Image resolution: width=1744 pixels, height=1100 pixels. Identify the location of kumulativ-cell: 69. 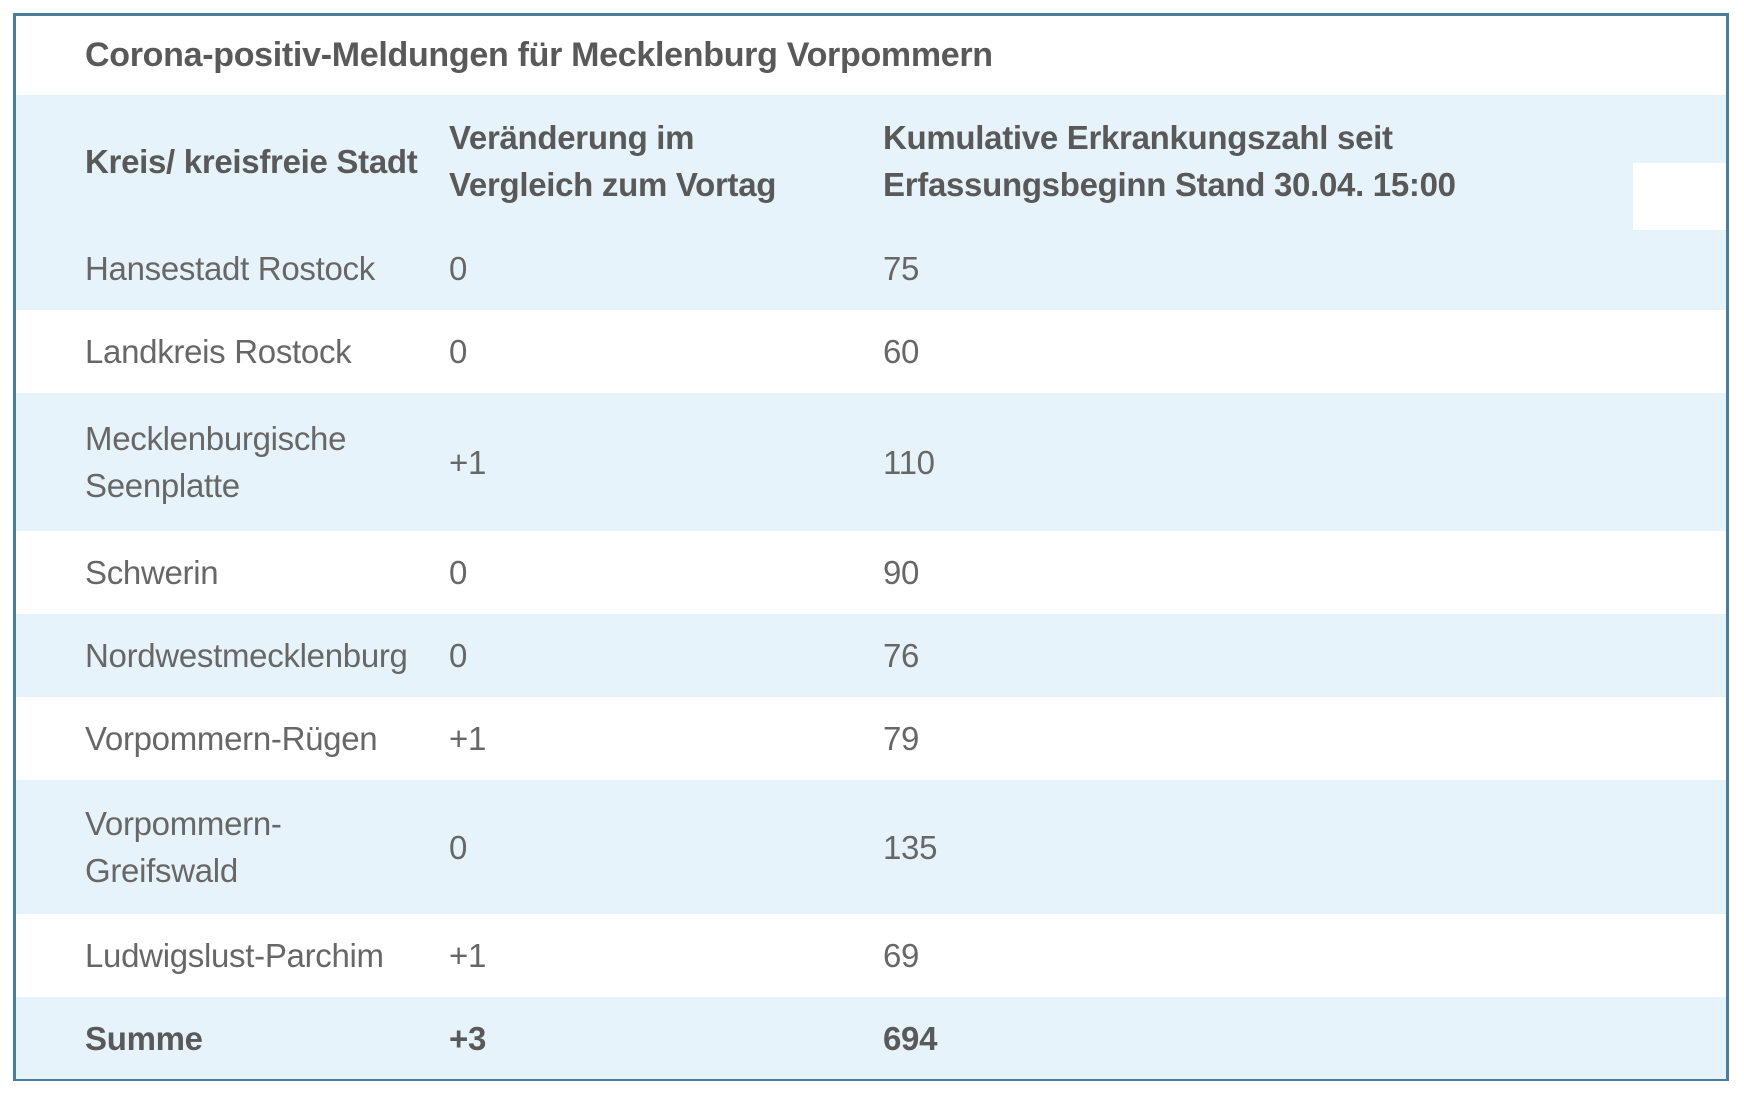
(901, 955).